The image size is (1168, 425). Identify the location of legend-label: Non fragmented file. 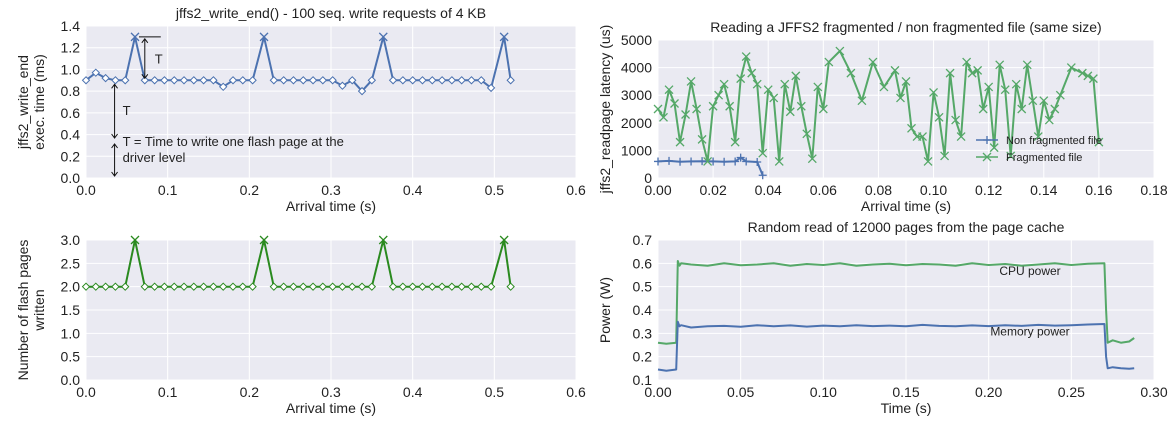
(1054, 141).